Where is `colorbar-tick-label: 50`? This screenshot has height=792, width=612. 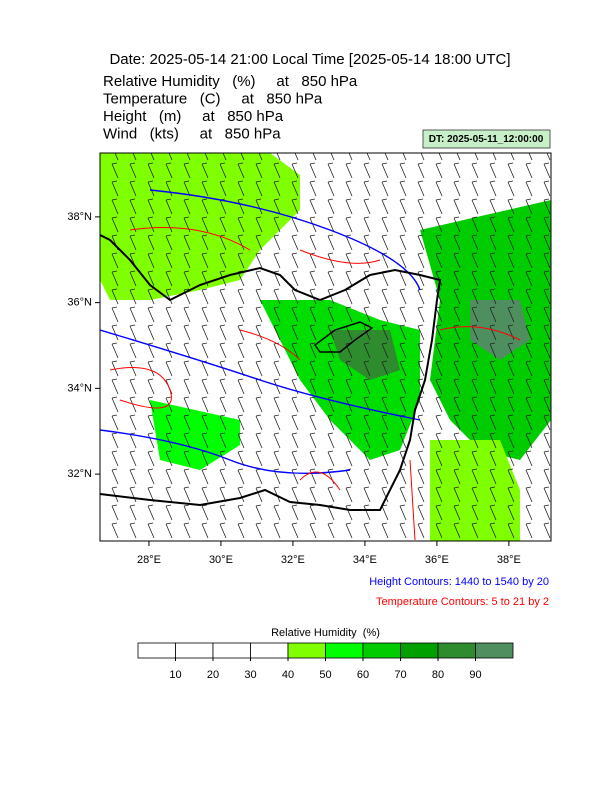 colorbar-tick-label: 50 is located at coordinates (325, 675).